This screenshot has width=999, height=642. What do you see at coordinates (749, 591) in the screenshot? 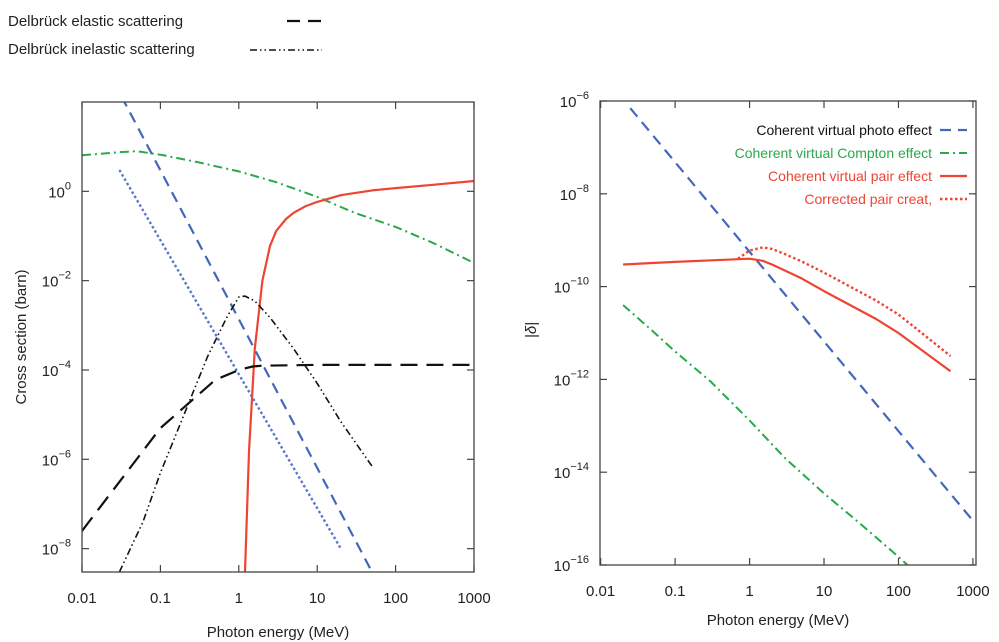
I see `x-tick-label-right: 1` at bounding box center [749, 591].